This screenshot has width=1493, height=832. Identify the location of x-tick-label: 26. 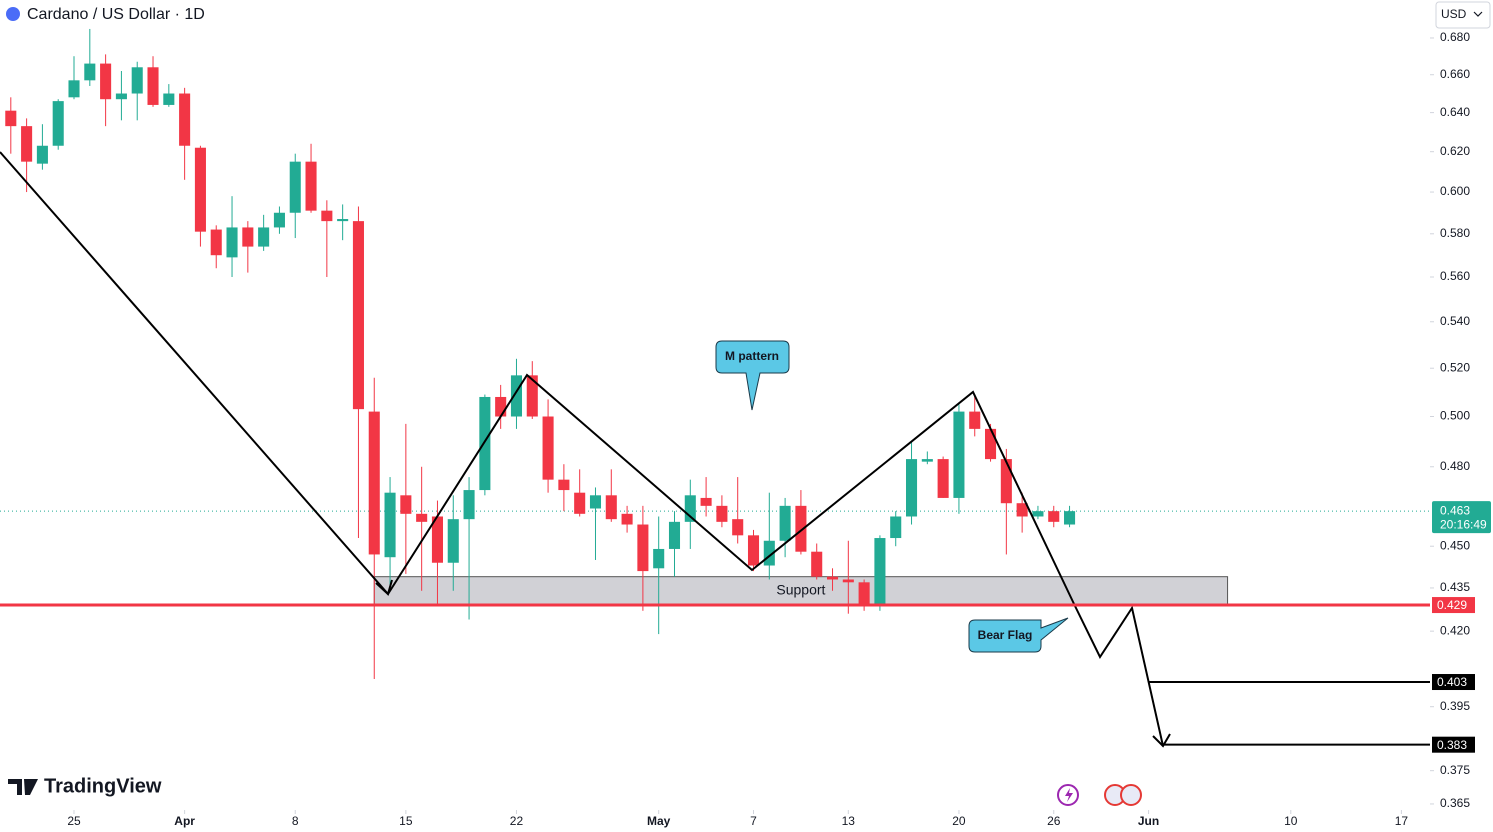
(1054, 821).